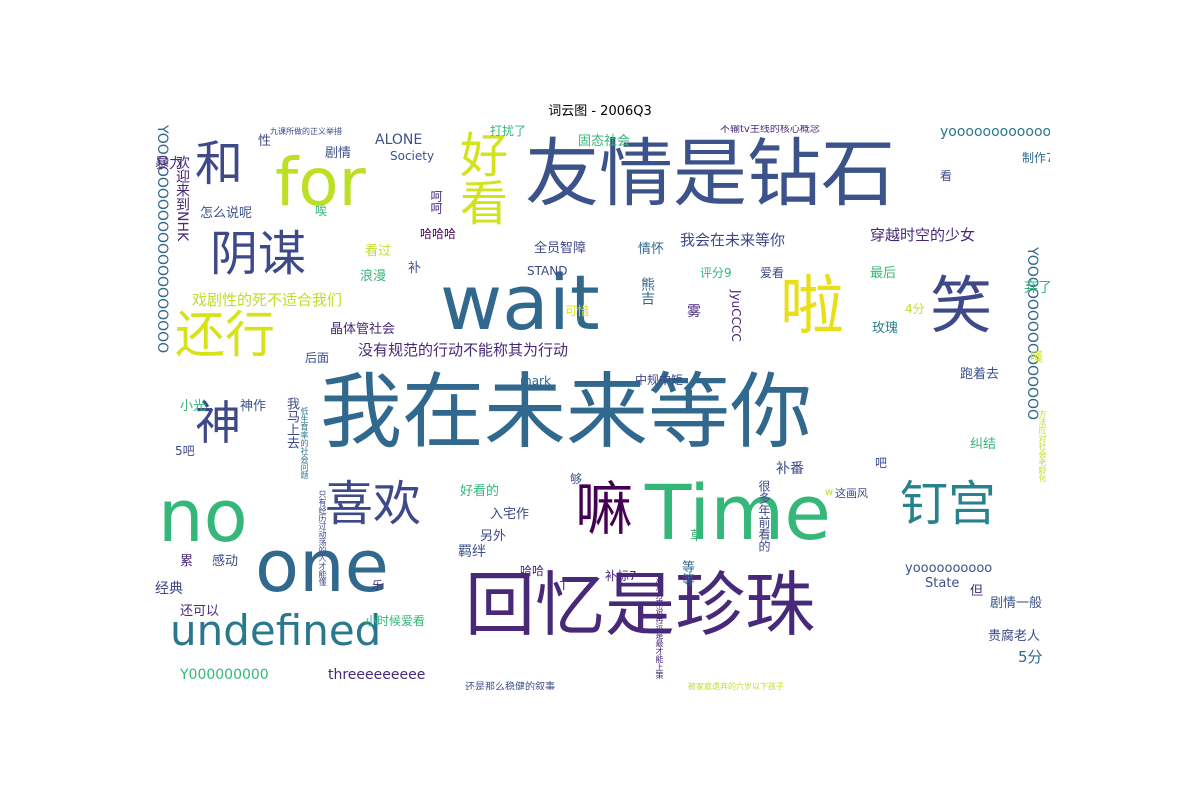 The width and height of the screenshot is (1200, 800). I want to click on word-25: YOOOOOOOOOOOOOOO, so click(1032, 334).